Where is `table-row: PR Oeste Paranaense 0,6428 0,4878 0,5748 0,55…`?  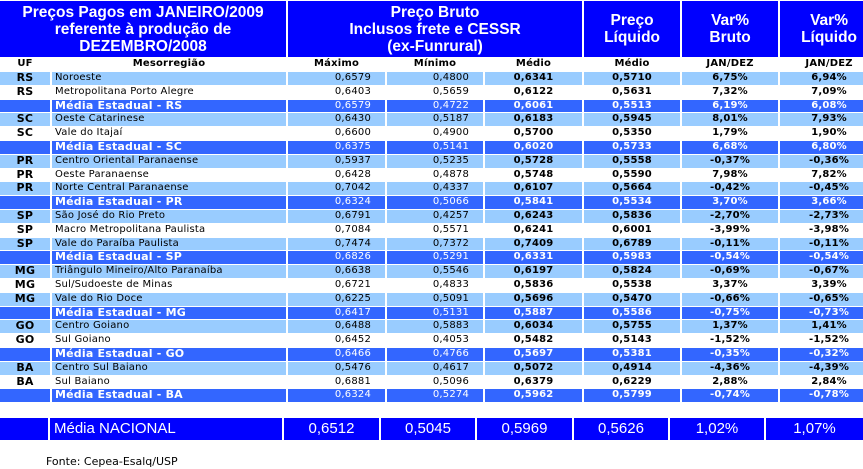 table-row: PR Oeste Paranaense 0,6428 0,4878 0,5748 0,55… is located at coordinates (431, 175).